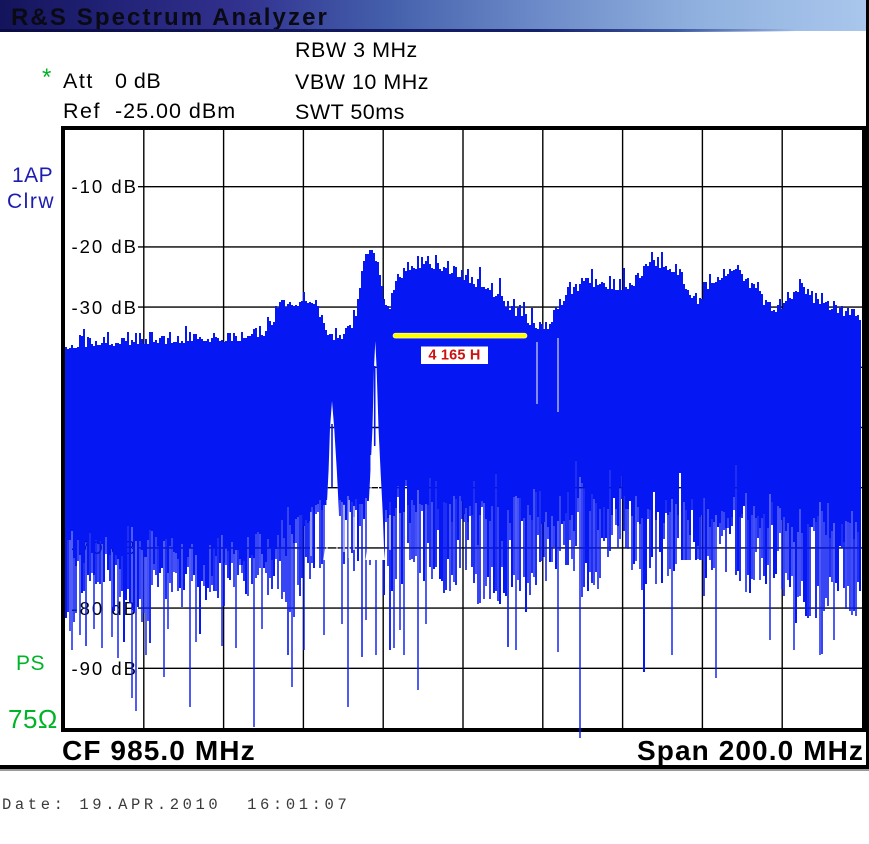  I want to click on svg-text: 4 165 H, so click(454, 356).